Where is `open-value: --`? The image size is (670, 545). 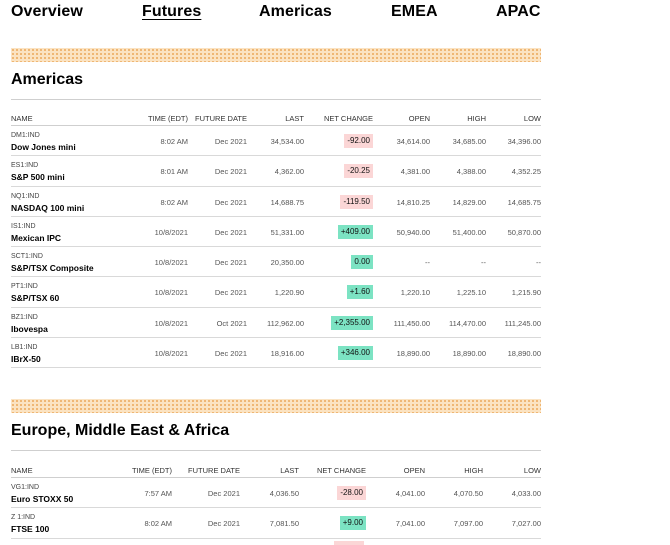
open-value: -- is located at coordinates (427, 263).